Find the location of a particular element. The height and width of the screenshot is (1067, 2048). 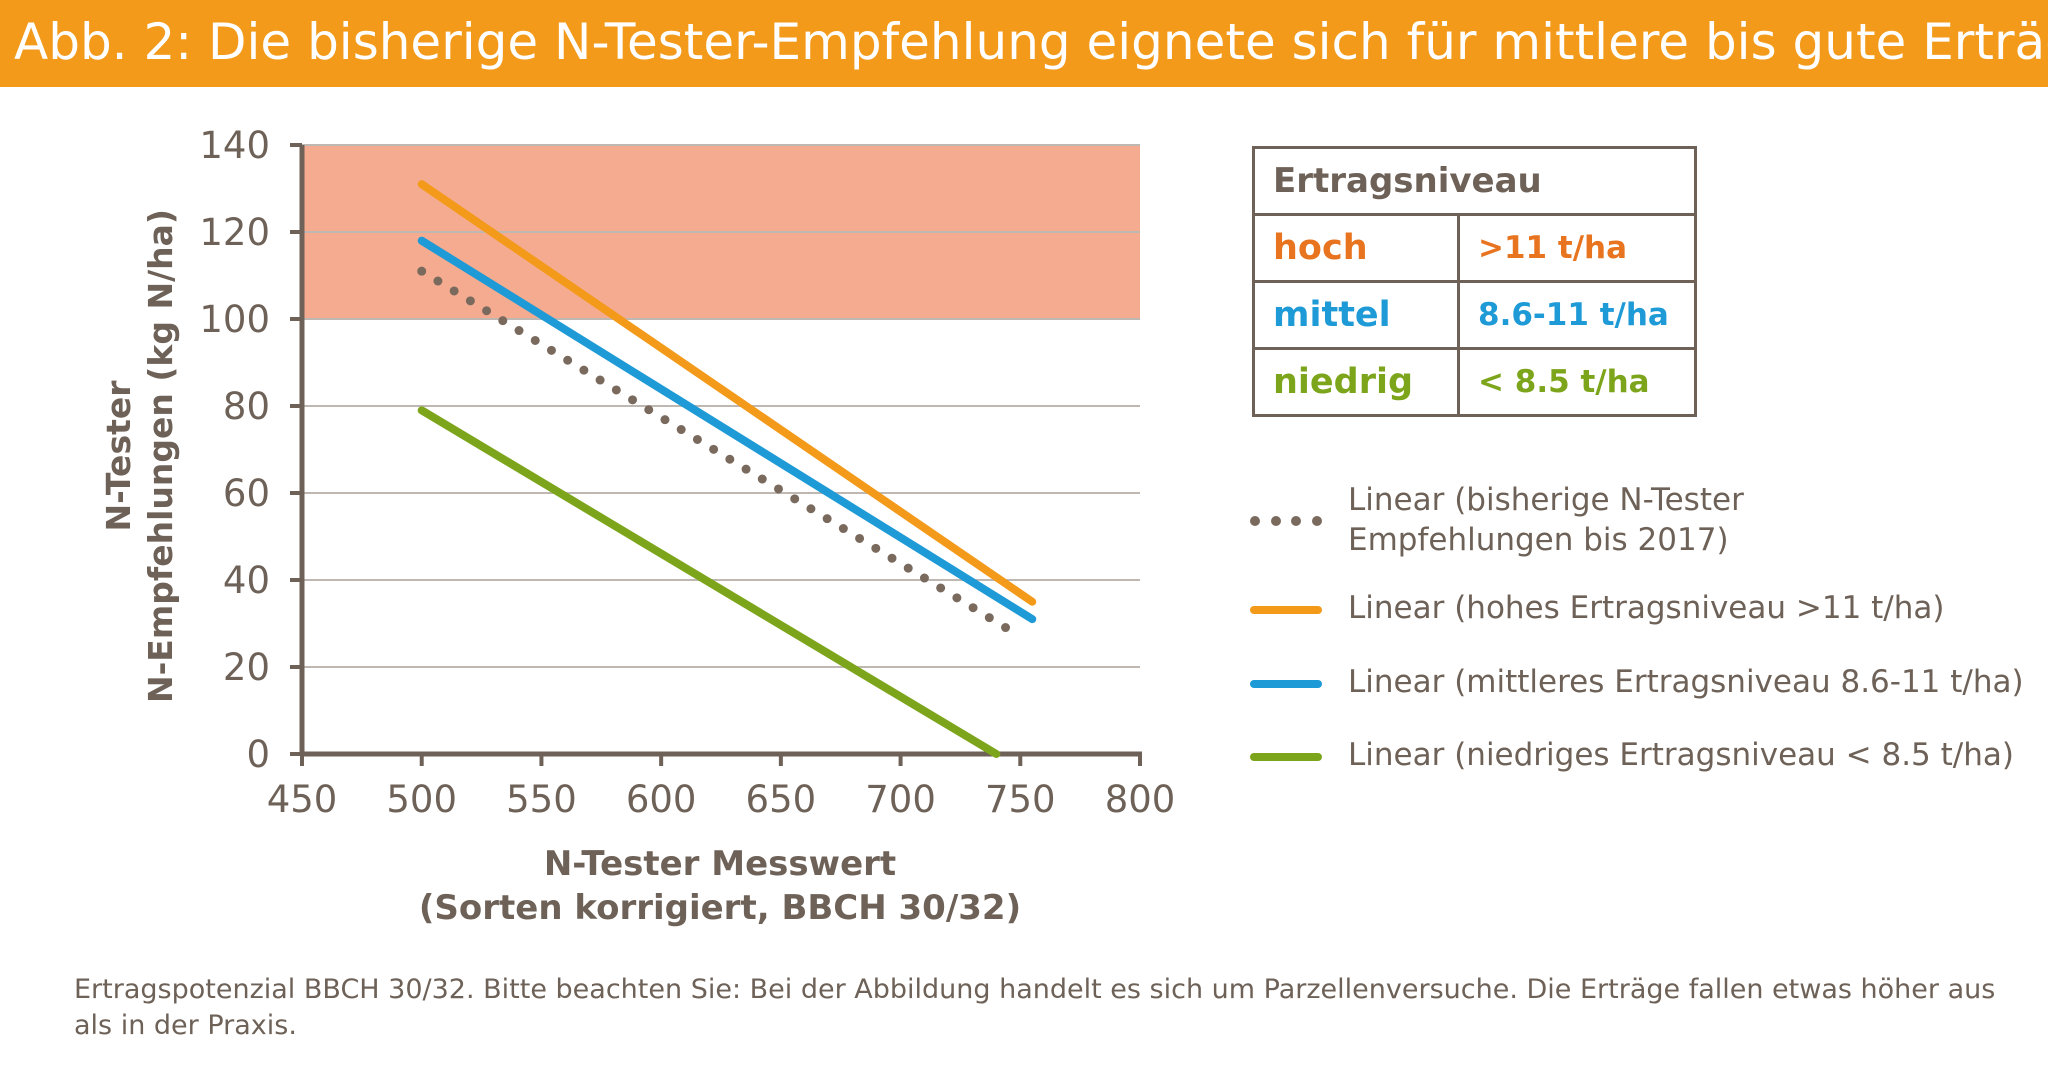

yield-table-row-niedrig: niedrig < 8.5 t/ha is located at coordinates (1474, 382).